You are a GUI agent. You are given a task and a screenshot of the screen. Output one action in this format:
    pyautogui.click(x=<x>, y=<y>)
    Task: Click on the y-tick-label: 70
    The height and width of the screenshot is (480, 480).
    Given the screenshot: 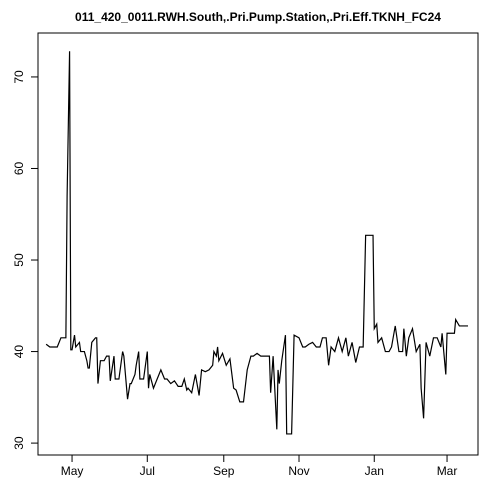 What is the action you would take?
    pyautogui.click(x=19, y=77)
    